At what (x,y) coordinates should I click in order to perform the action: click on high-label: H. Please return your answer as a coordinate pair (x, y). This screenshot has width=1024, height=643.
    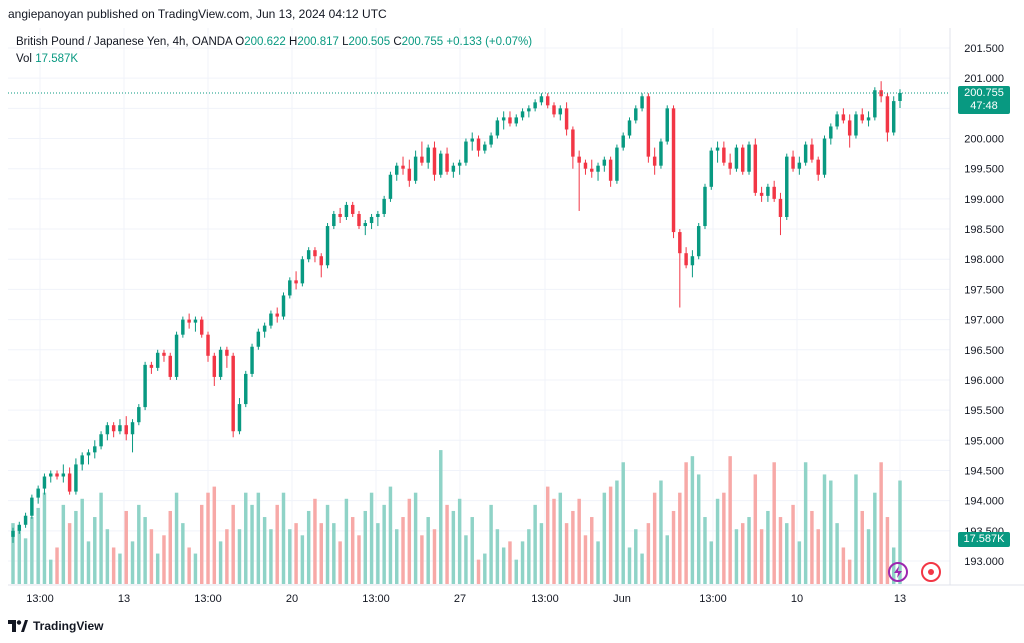
    Looking at the image, I should click on (293, 42).